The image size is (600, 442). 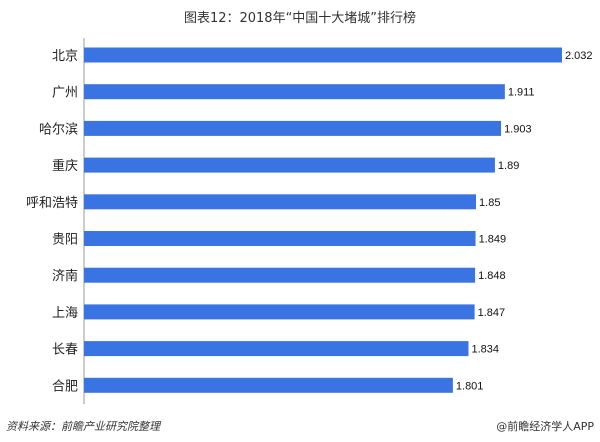 I want to click on value-label: 1.834, so click(x=485, y=350).